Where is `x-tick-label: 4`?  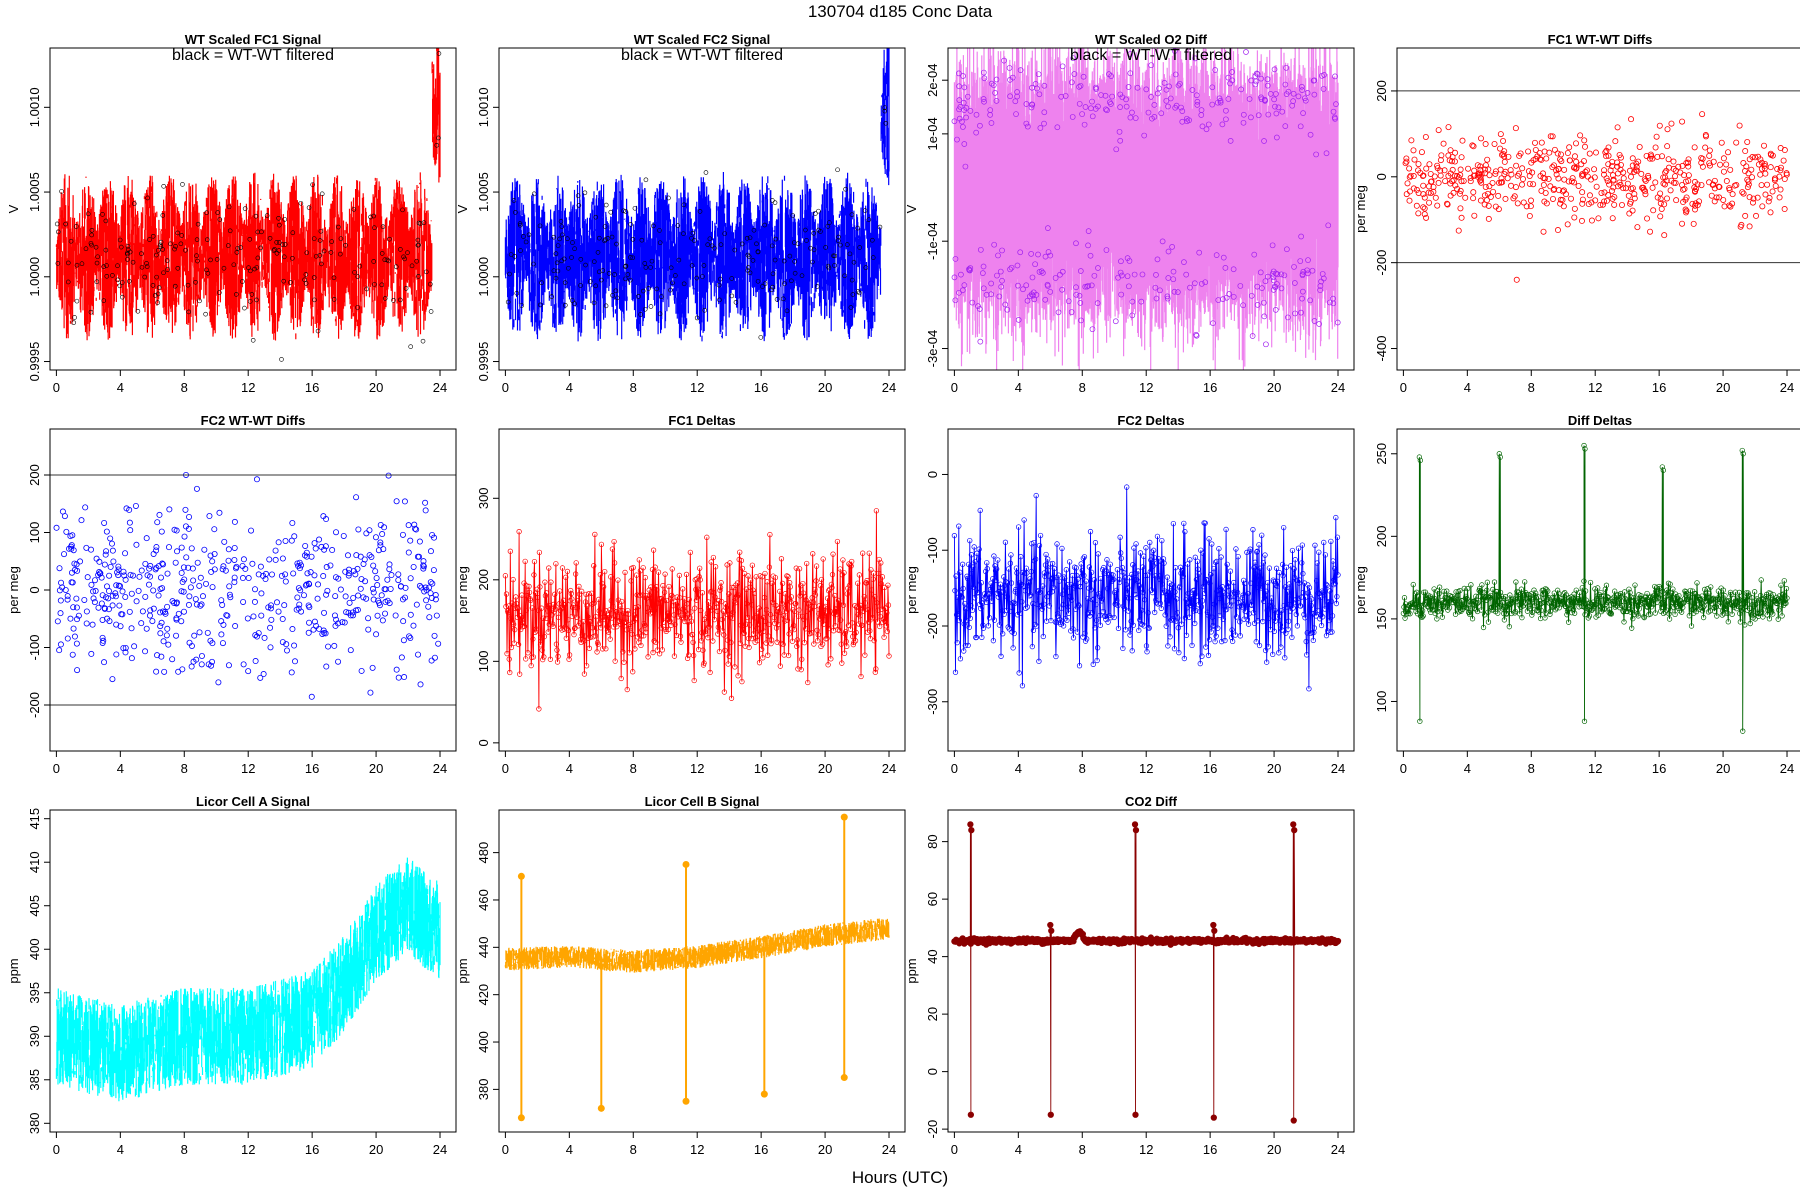
x-tick-label: 4 is located at coordinates (1018, 387).